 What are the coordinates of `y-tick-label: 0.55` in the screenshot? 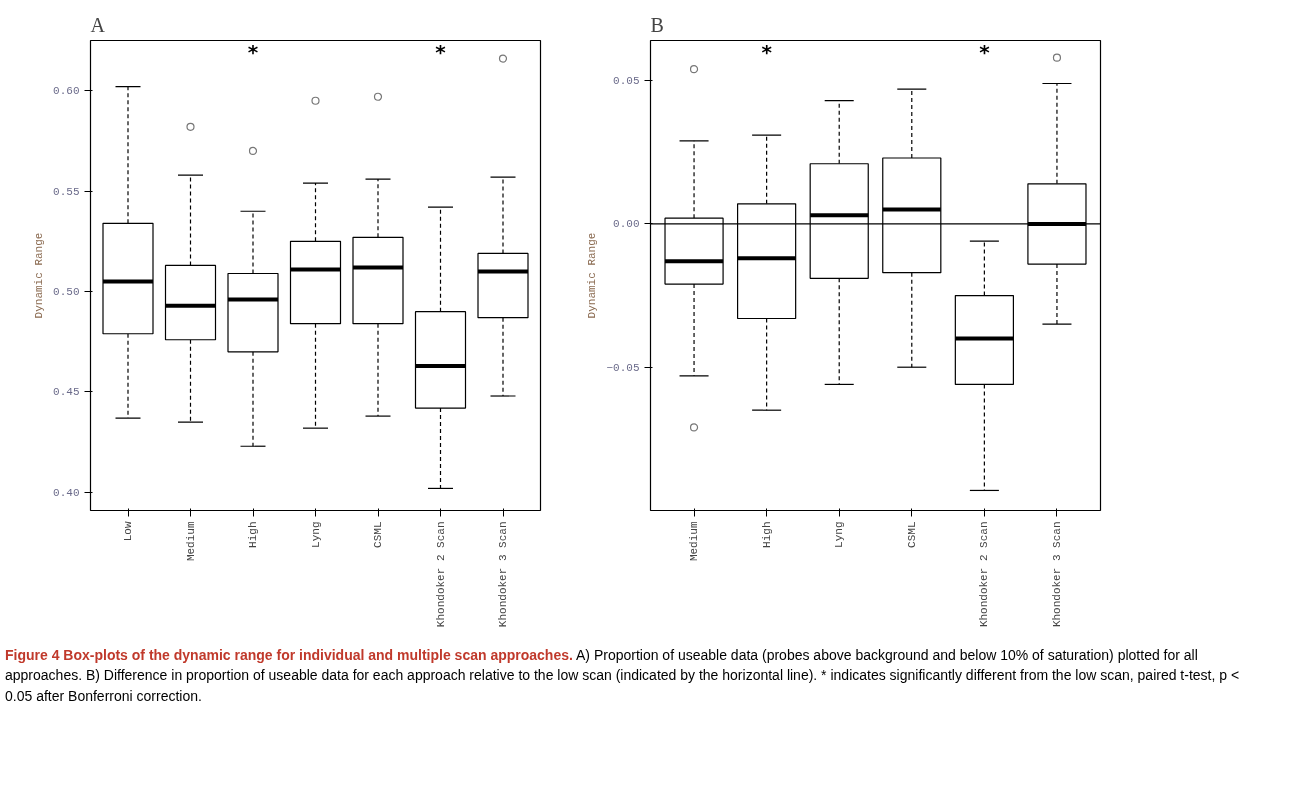 It's located at (66, 191).